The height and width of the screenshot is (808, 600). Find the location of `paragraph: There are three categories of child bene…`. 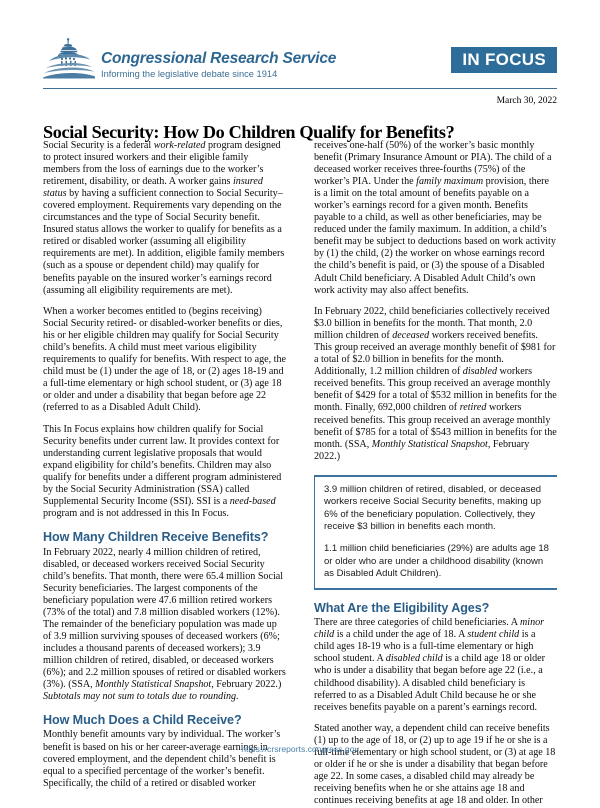

paragraph: There are three categories of child bene… is located at coordinates (430, 665).